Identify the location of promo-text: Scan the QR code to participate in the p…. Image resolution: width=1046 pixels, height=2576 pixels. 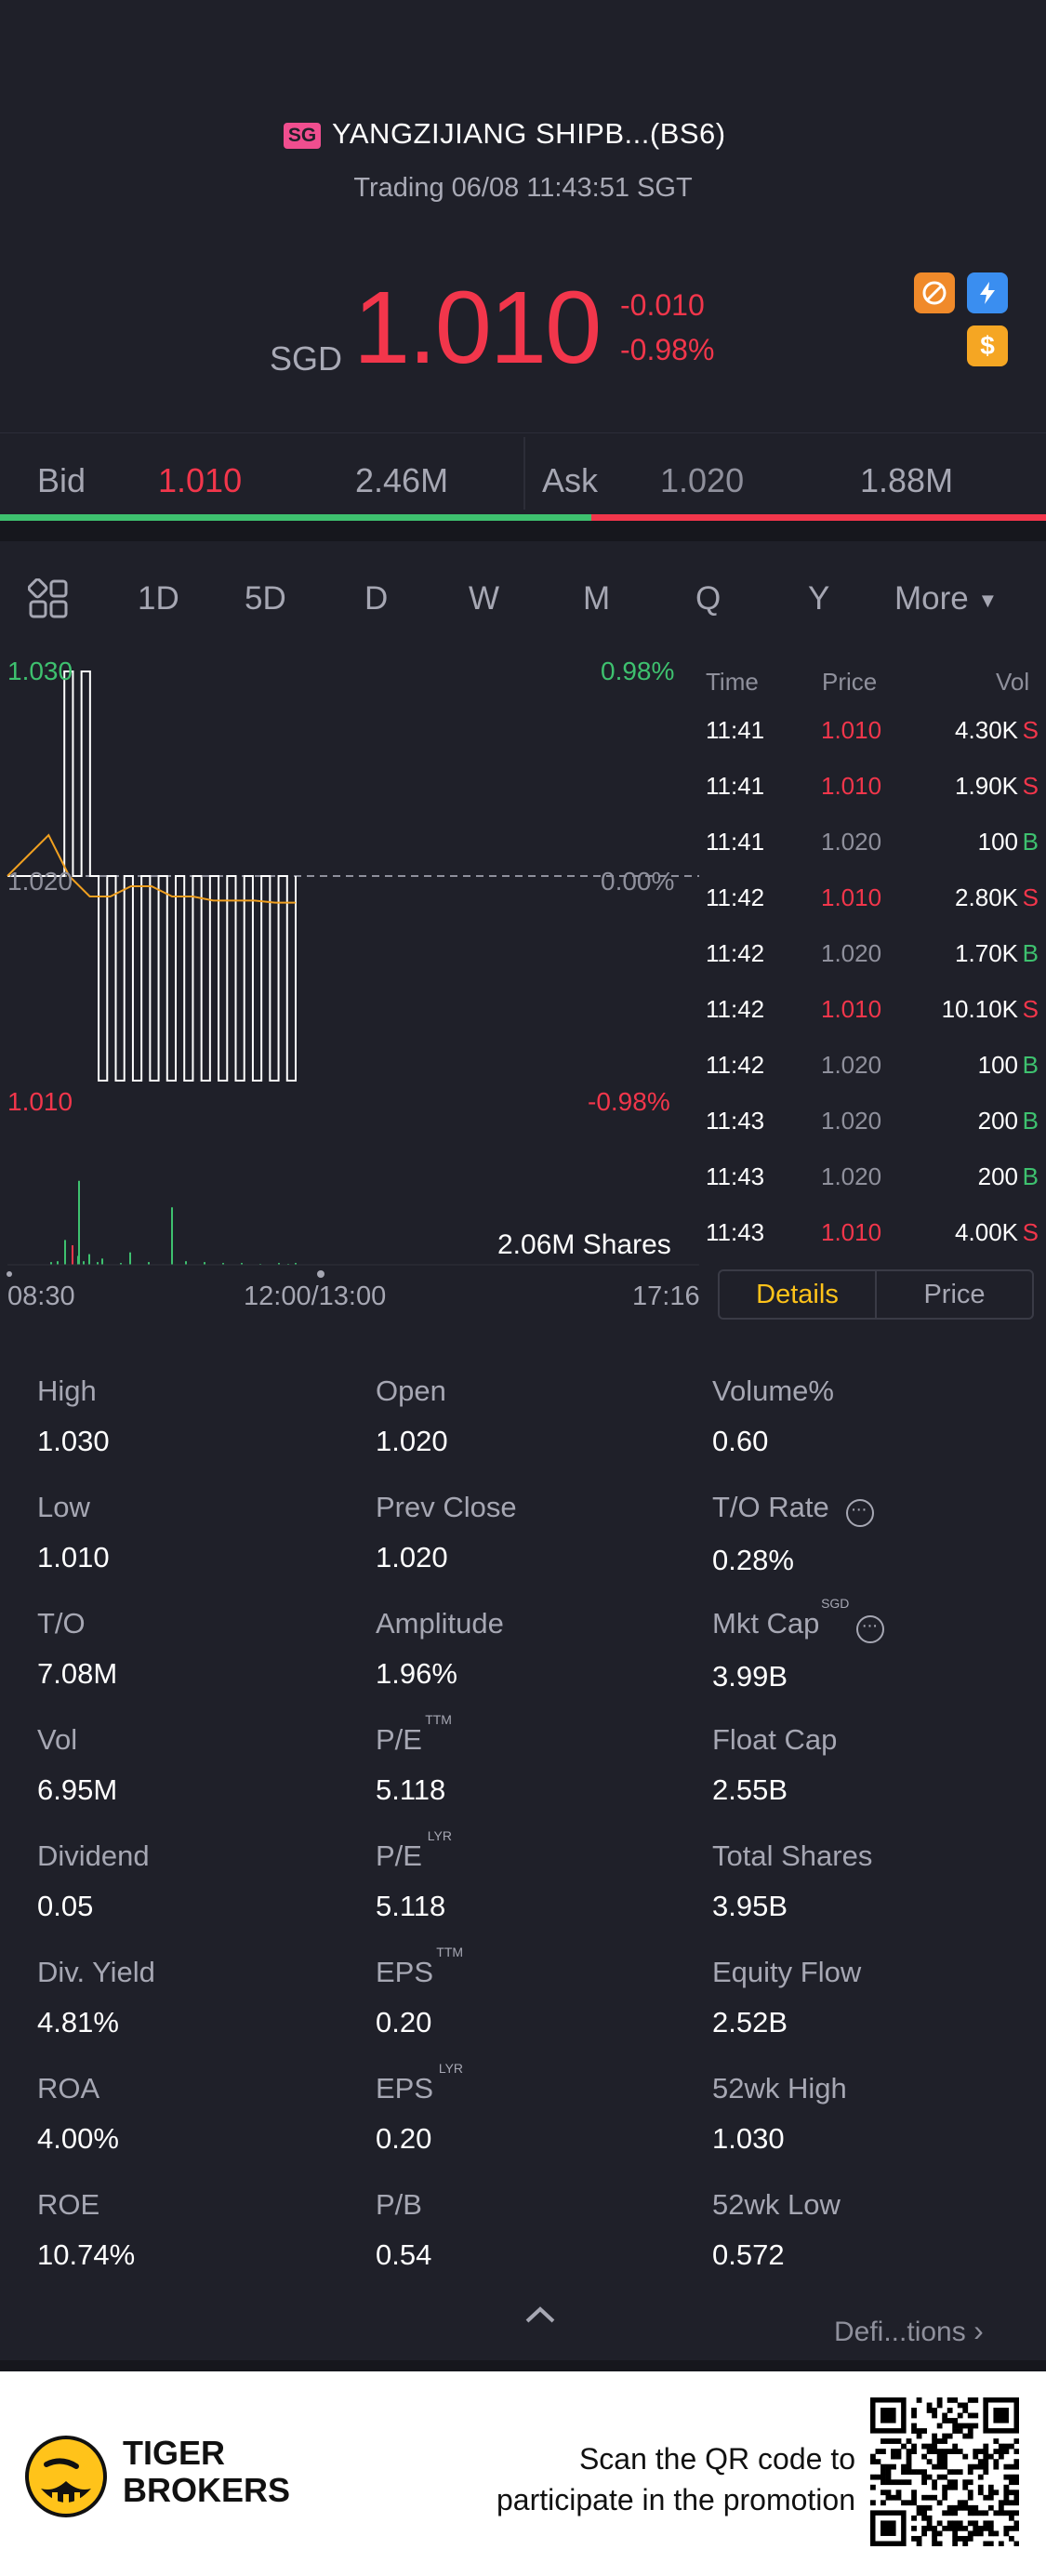
(676, 2479).